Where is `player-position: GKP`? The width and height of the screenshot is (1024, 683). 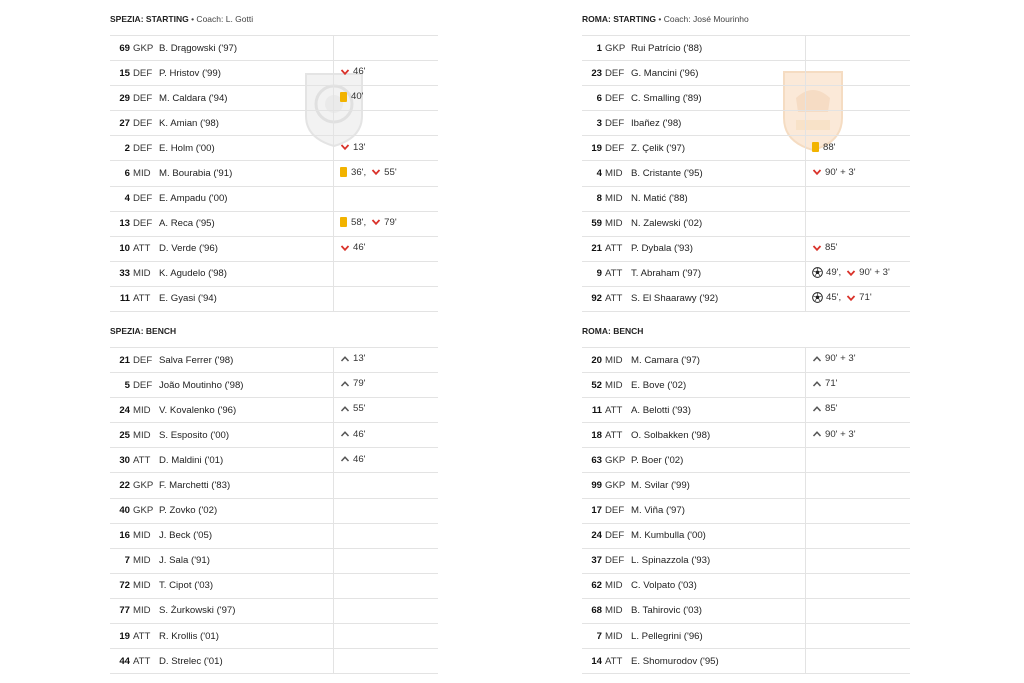
player-position: GKP is located at coordinates (616, 485).